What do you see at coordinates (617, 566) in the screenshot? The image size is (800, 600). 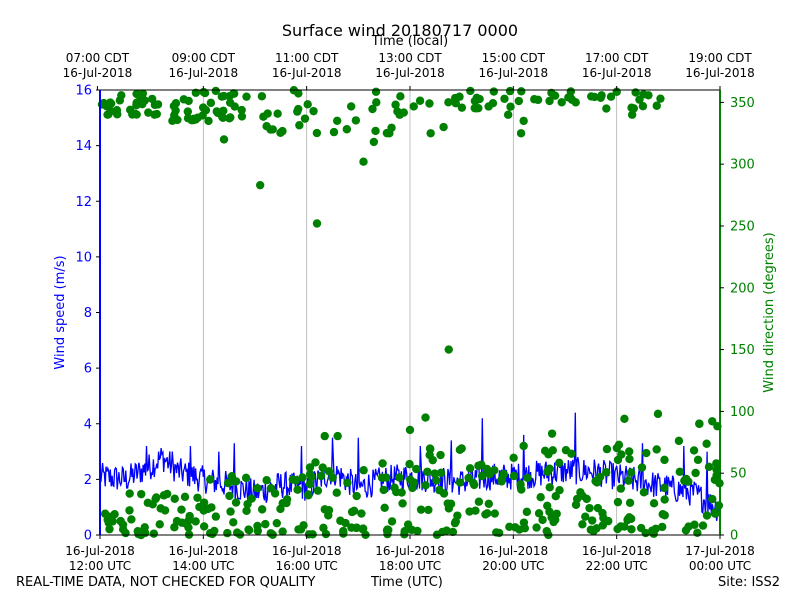 I see `bottom-tick-label-5-1: 22:00 UTC` at bounding box center [617, 566].